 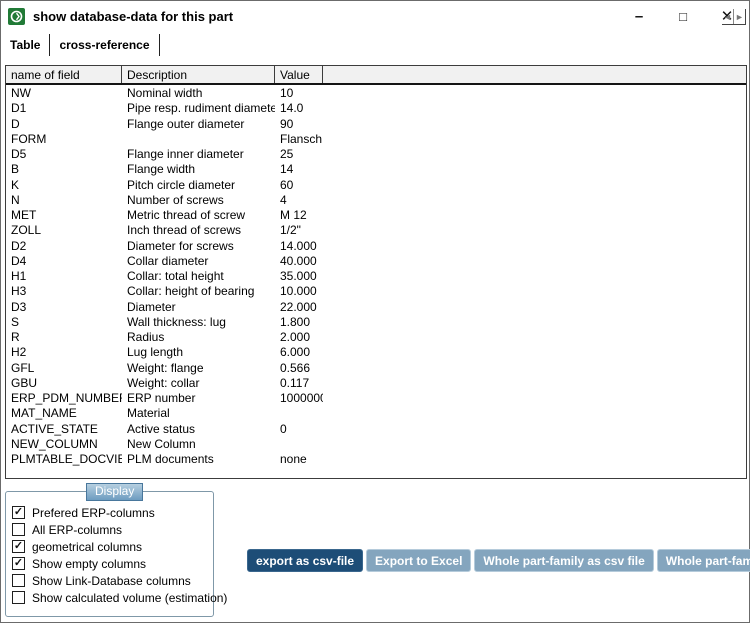 What do you see at coordinates (16, 16) in the screenshot?
I see `app-icon` at bounding box center [16, 16].